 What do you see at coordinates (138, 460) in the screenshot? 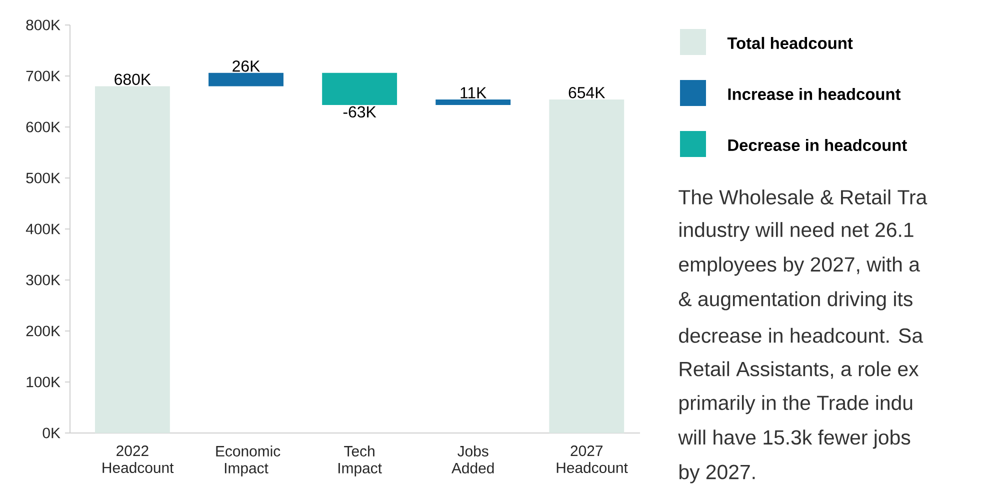
I see `x-tick-label: 2022 Headcount` at bounding box center [138, 460].